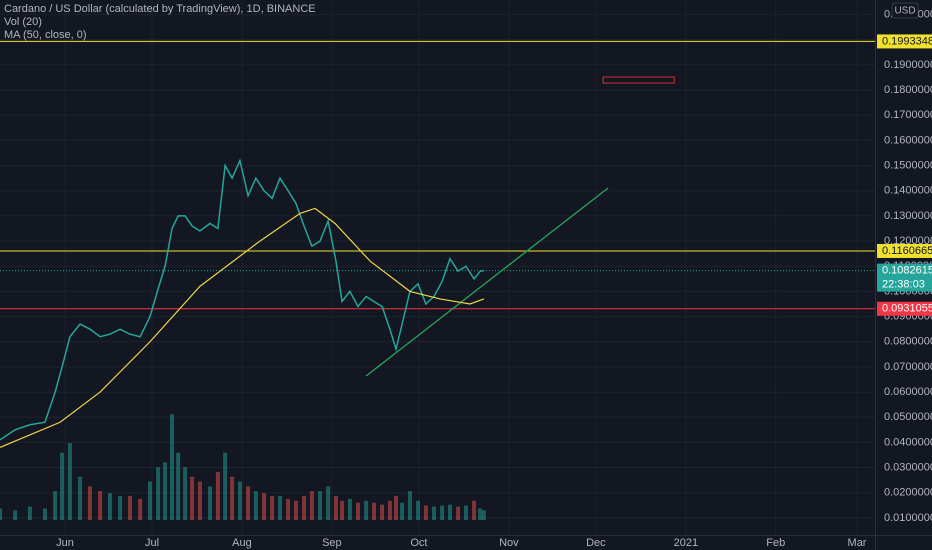 This screenshot has width=932, height=550. I want to click on y-tick-label: 0.18000000, so click(908, 90).